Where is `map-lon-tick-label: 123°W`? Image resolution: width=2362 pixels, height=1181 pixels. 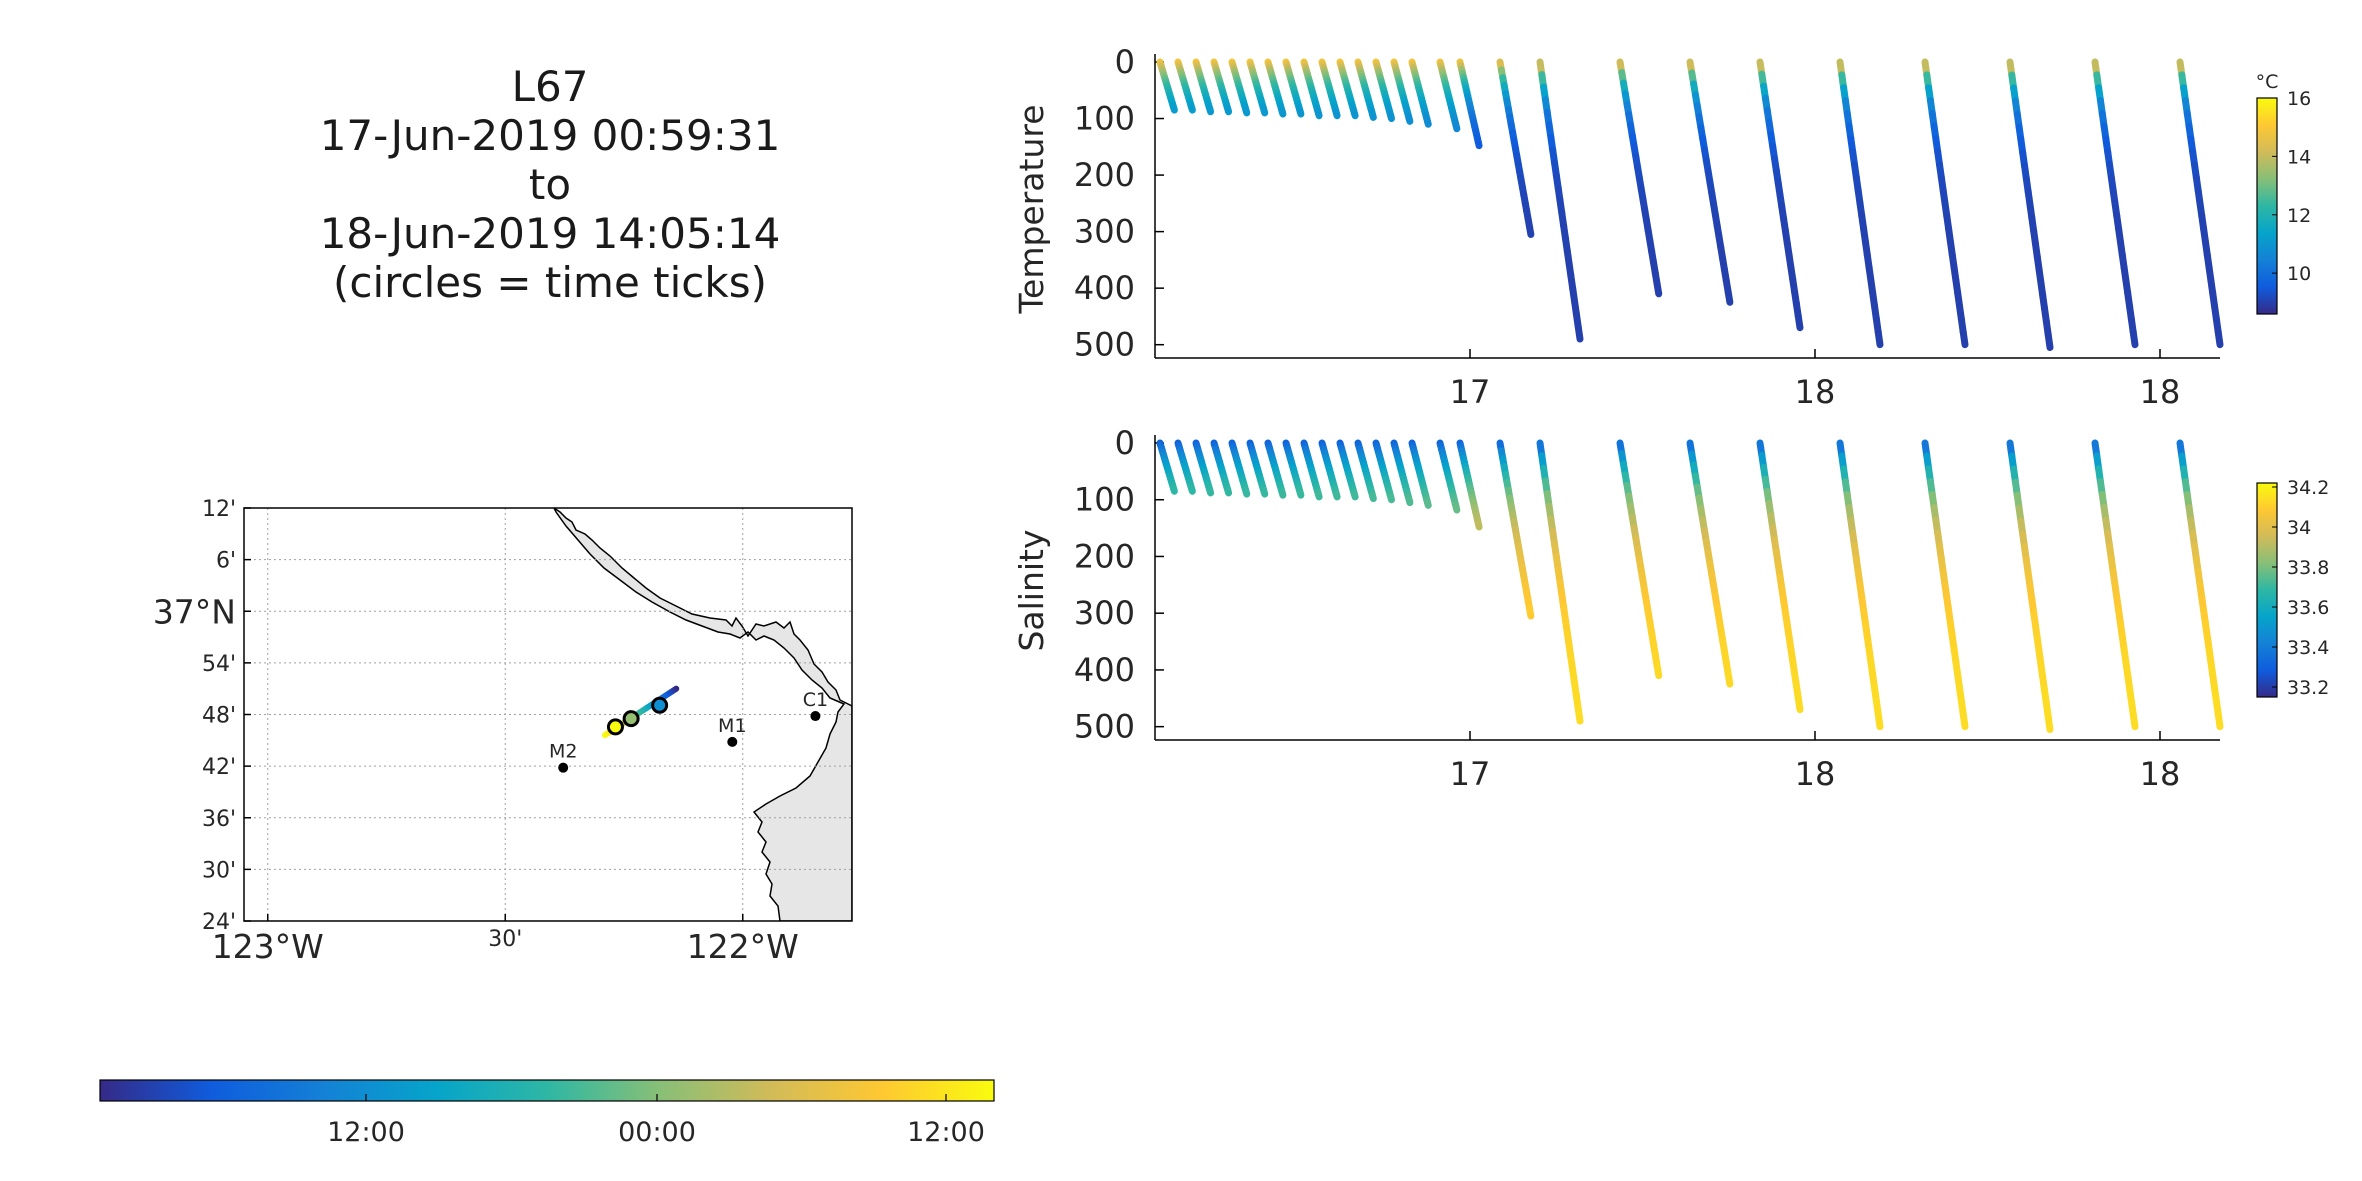
map-lon-tick-label: 123°W is located at coordinates (268, 946).